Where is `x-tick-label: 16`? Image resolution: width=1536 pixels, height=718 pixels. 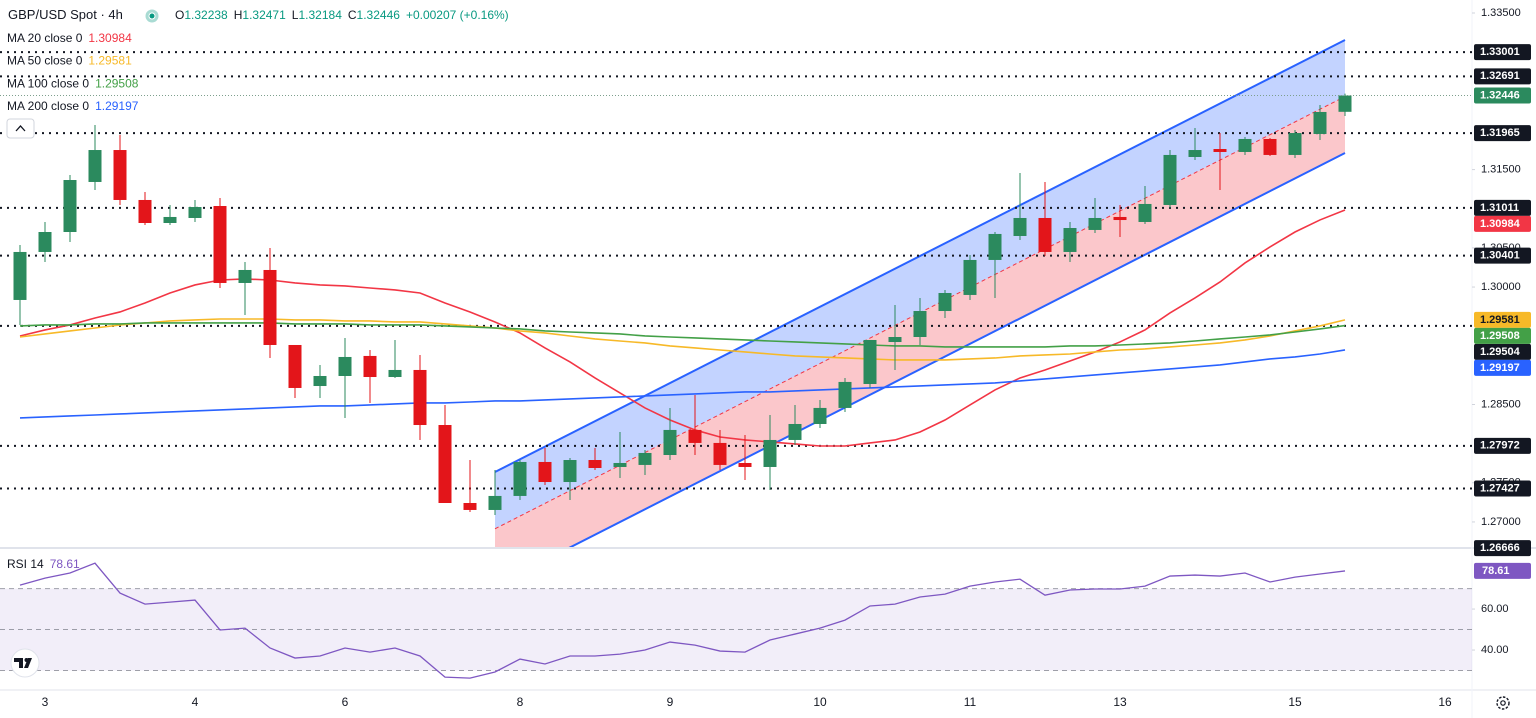 x-tick-label: 16 is located at coordinates (1445, 702).